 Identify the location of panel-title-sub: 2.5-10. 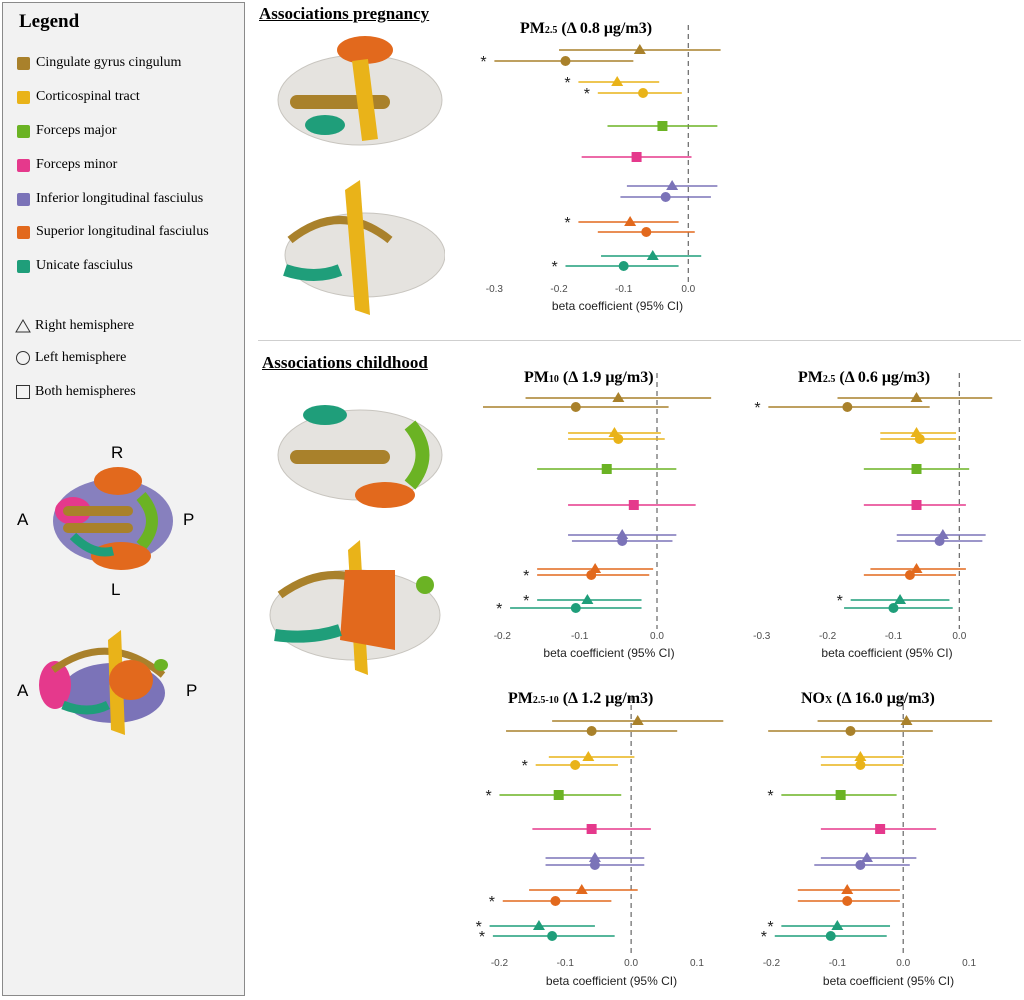
(545, 700).